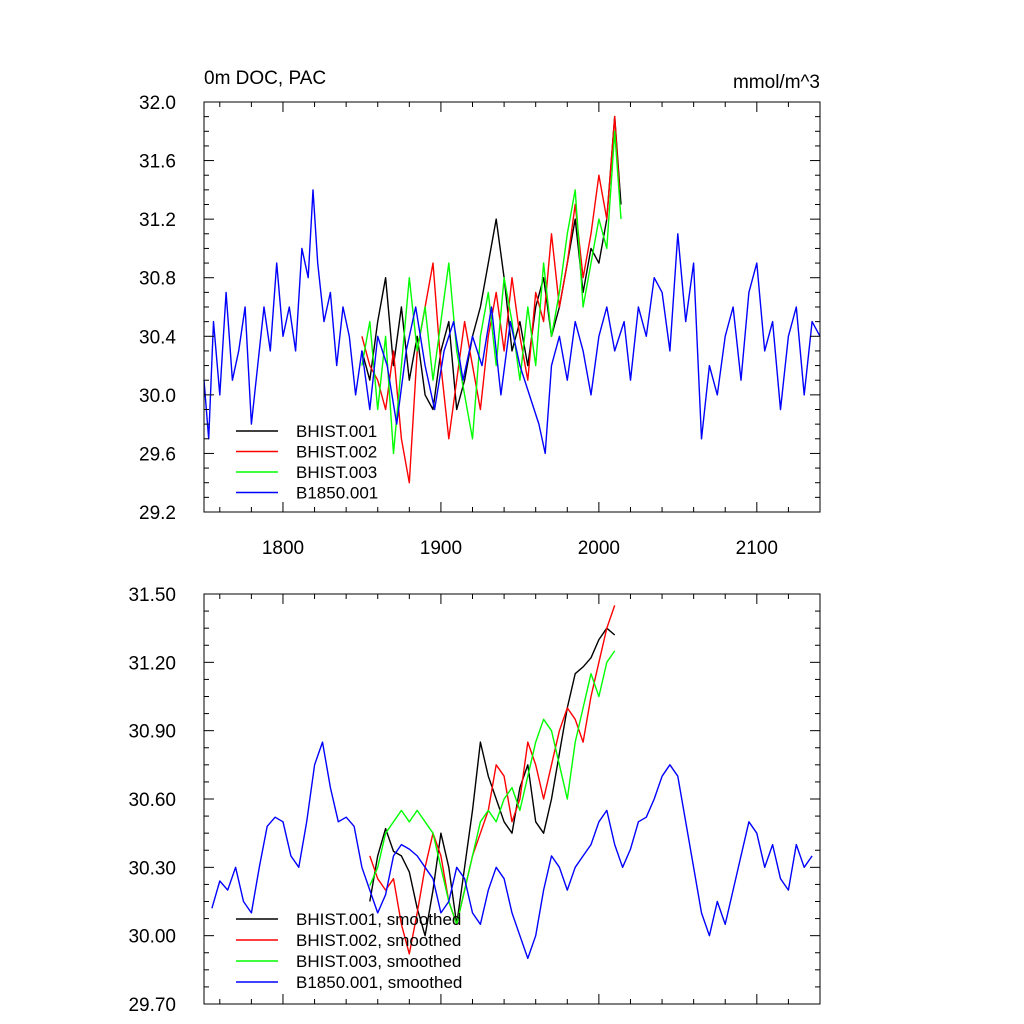  I want to click on y-tick-label: 29.2, so click(157, 513).